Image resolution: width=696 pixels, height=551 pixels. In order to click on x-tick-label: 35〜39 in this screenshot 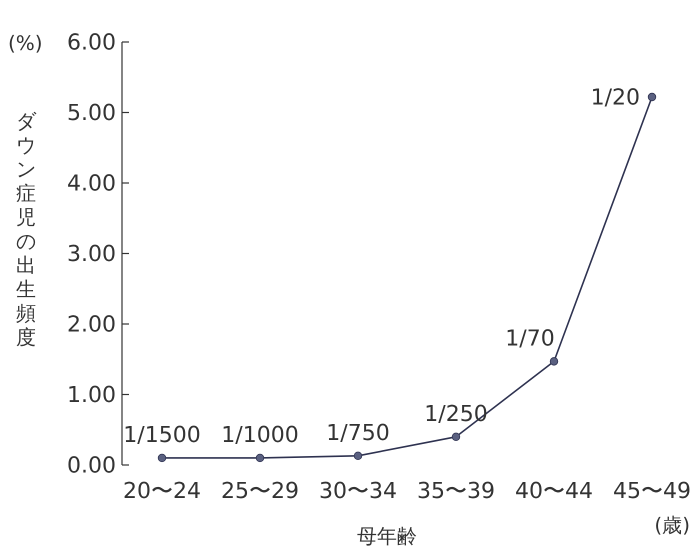, I will do `click(456, 491)`.